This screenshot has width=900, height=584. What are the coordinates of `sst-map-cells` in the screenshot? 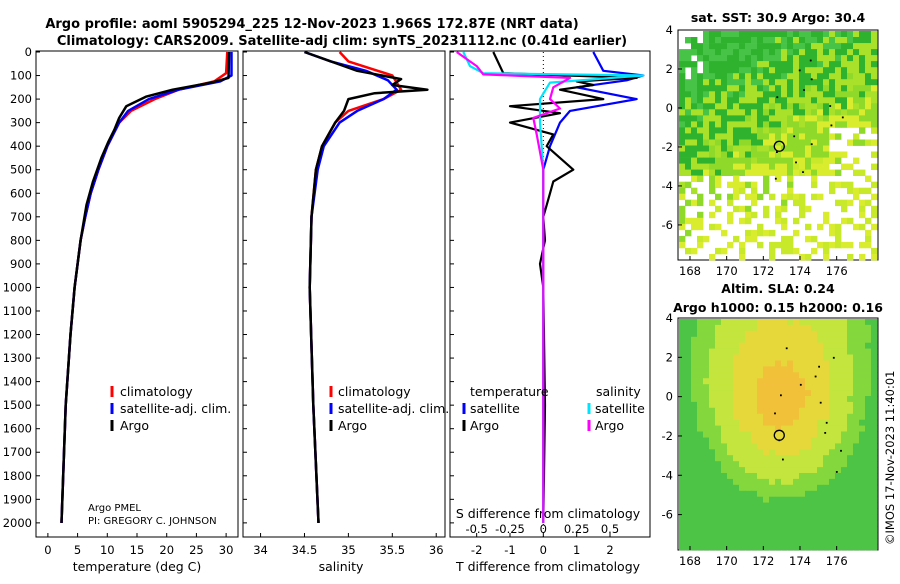 It's located at (778, 146).